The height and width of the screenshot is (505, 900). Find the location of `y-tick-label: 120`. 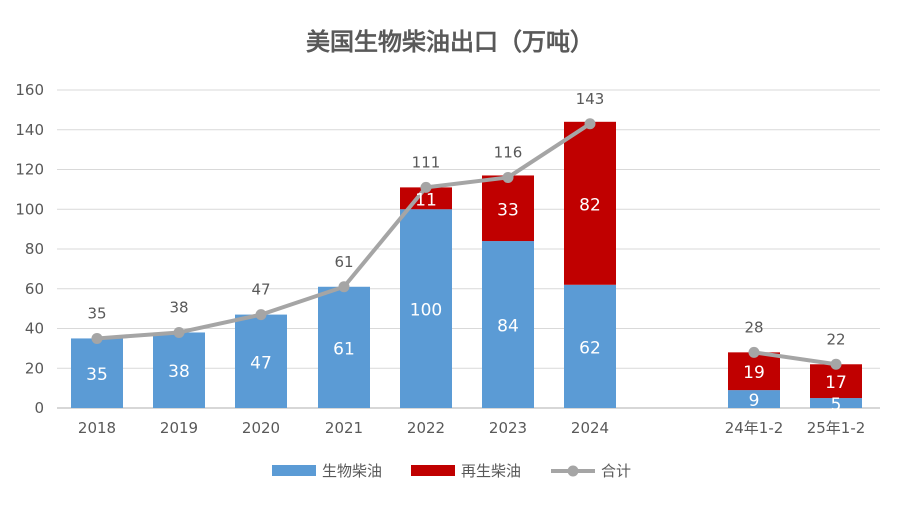

y-tick-label: 120 is located at coordinates (29, 170).